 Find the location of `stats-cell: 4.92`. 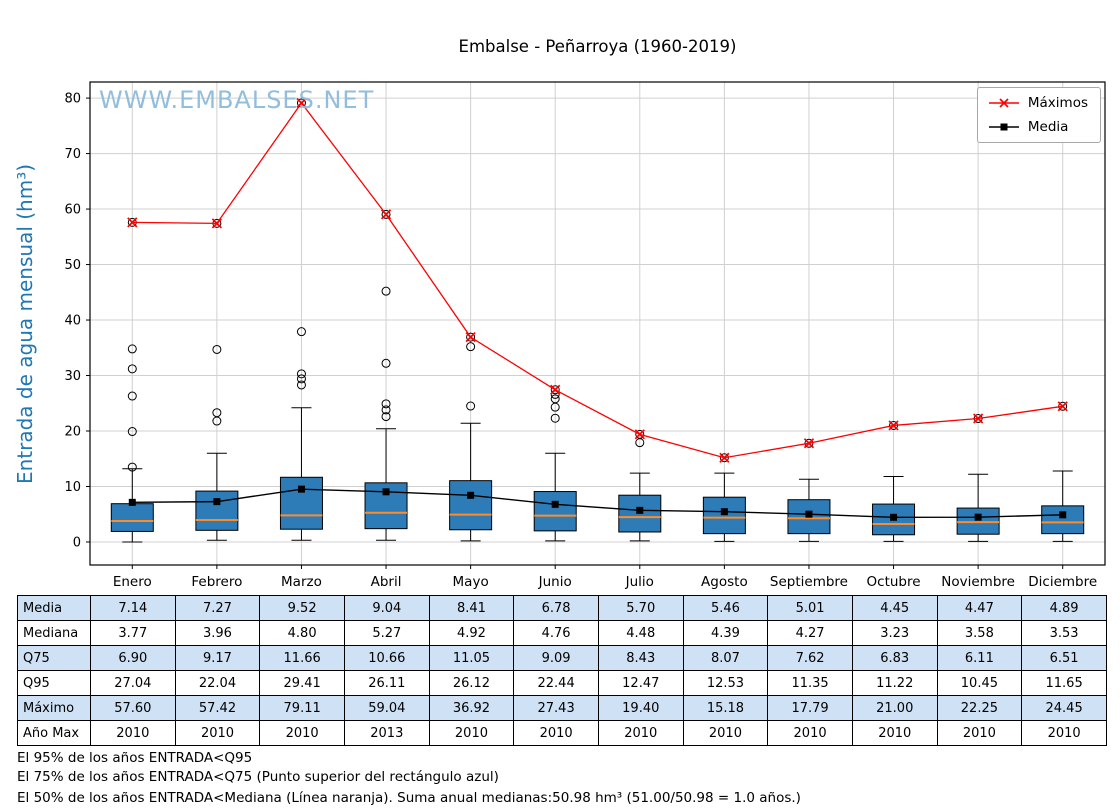

stats-cell: 4.92 is located at coordinates (471, 633).